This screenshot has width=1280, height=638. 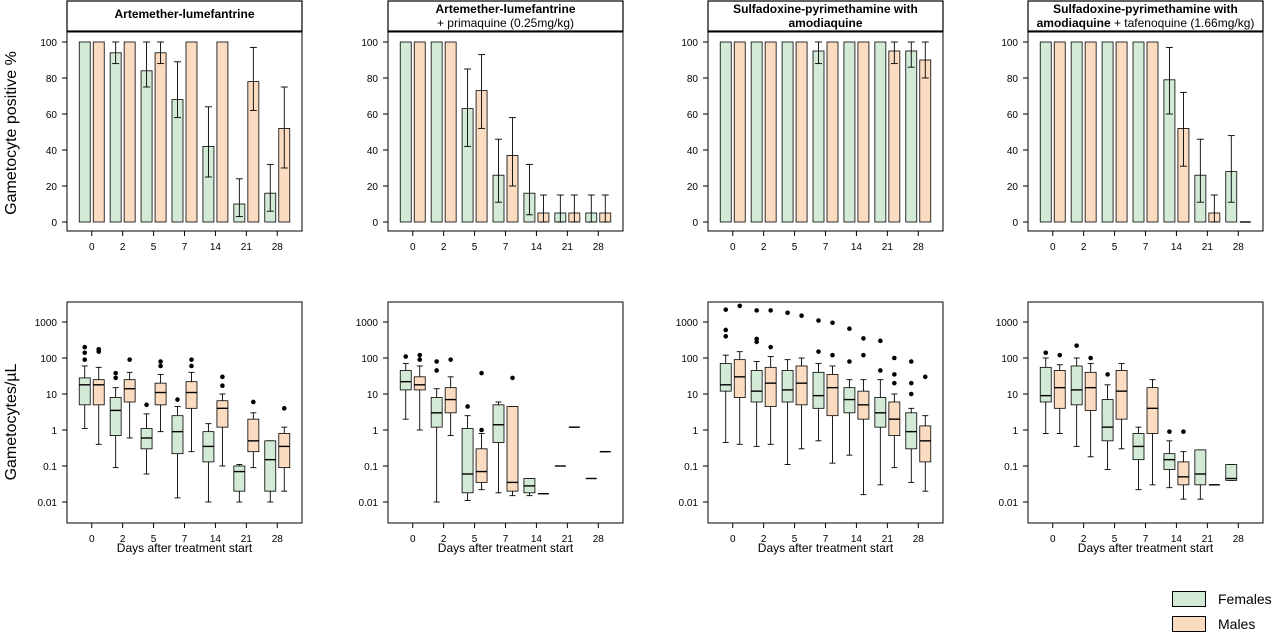 I want to click on y-tick-label: 1000, so click(x=1007, y=323).